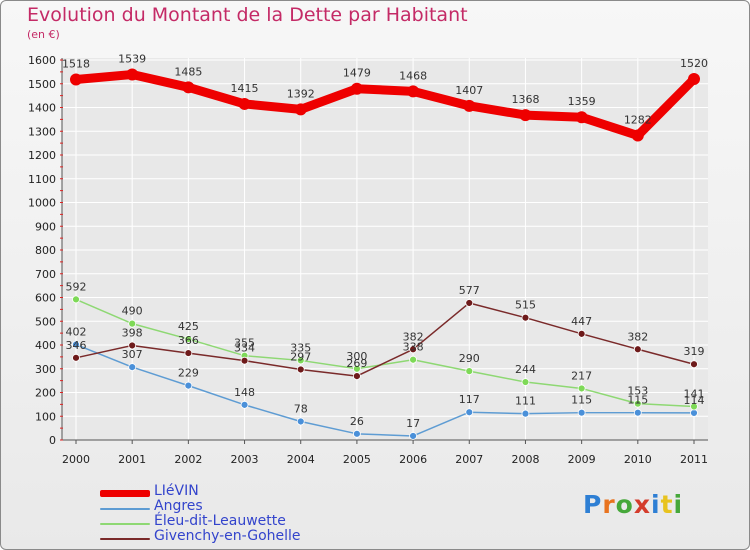  What do you see at coordinates (413, 423) in the screenshot?
I see `data-label: 17` at bounding box center [413, 423].